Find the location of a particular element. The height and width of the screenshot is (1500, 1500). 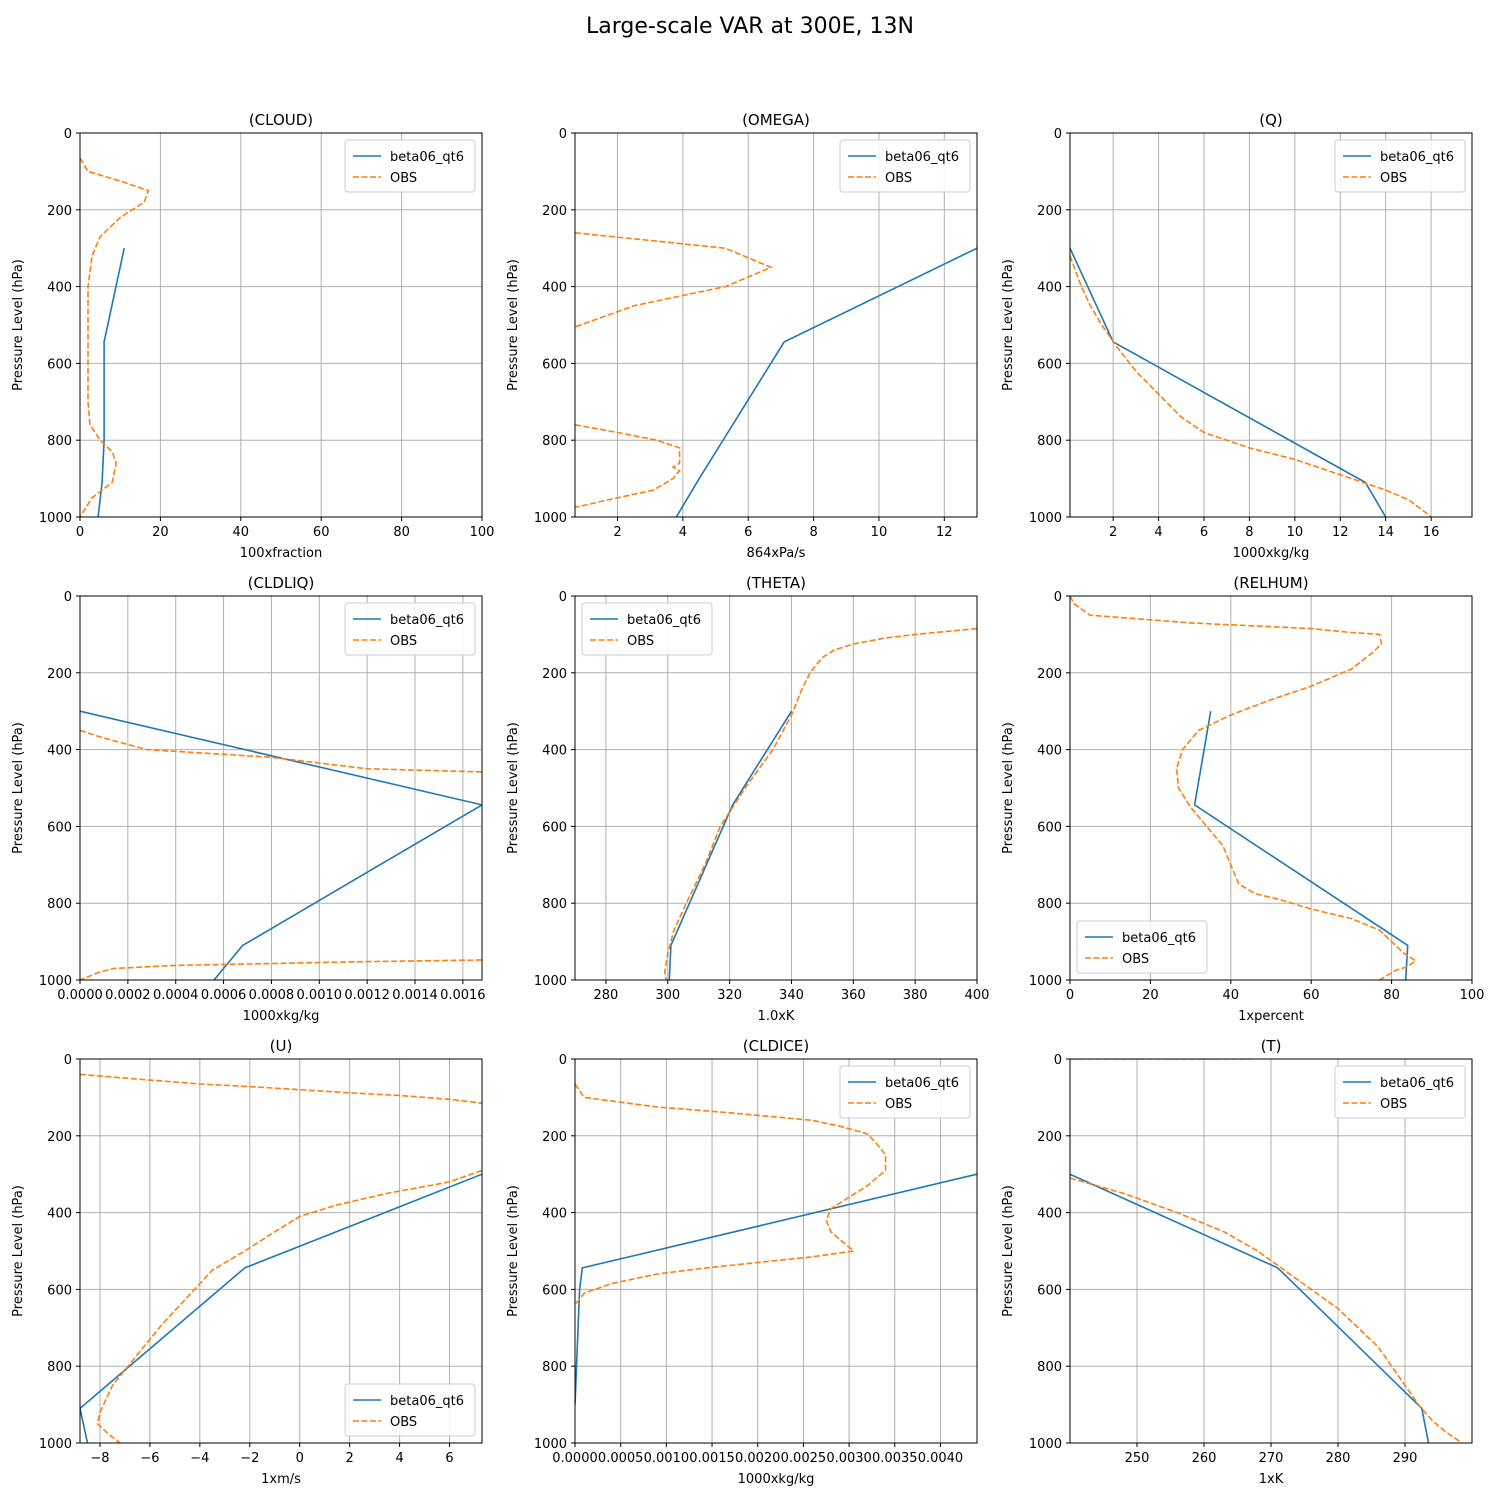

x-tick-label: −6 is located at coordinates (149, 1458).